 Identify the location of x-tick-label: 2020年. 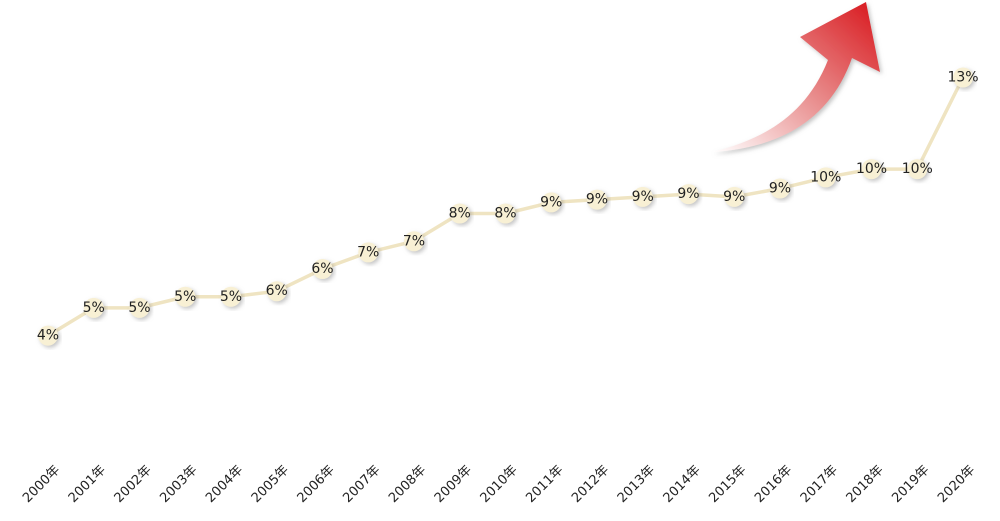
(956, 484).